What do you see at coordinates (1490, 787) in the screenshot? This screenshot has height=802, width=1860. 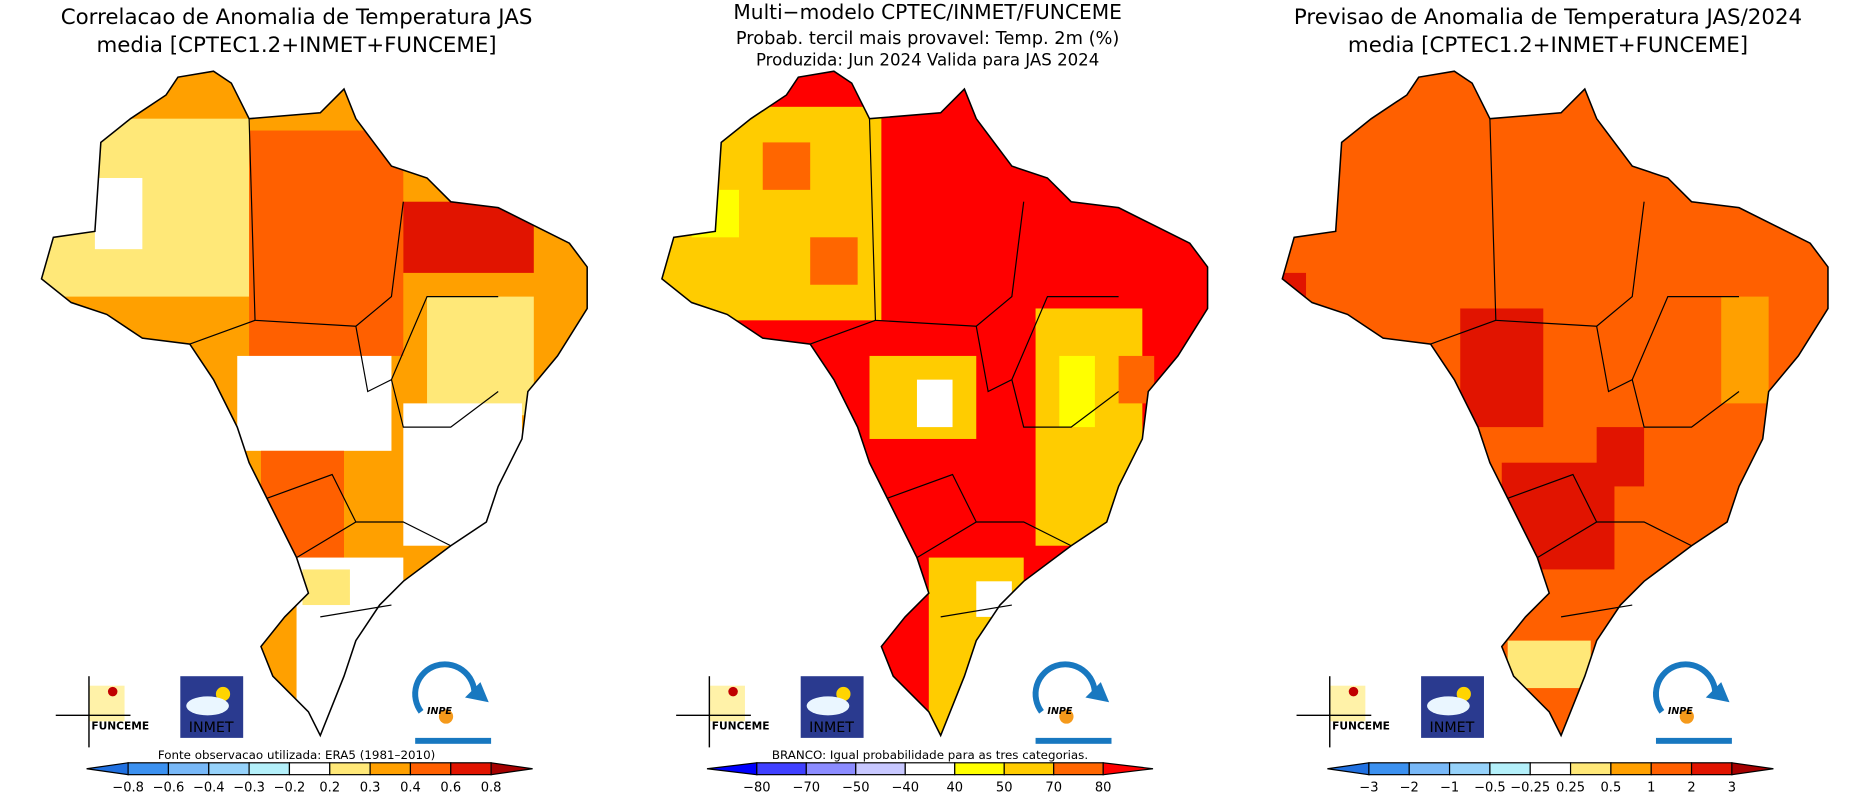 I see `colorbar-tick-label: −0.5` at bounding box center [1490, 787].